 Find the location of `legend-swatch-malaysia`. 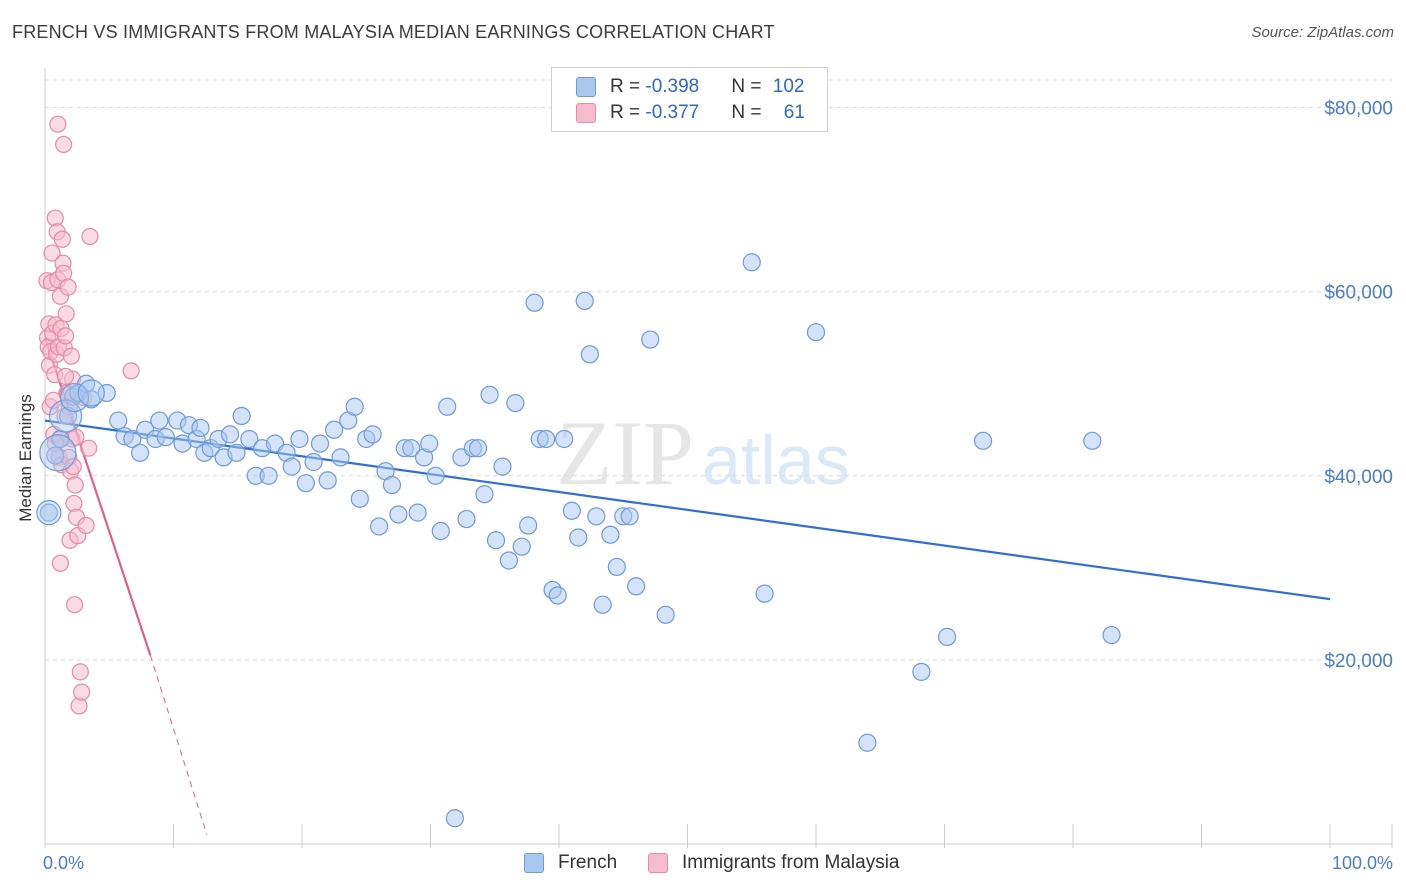

legend-swatch-malaysia is located at coordinates (586, 113).